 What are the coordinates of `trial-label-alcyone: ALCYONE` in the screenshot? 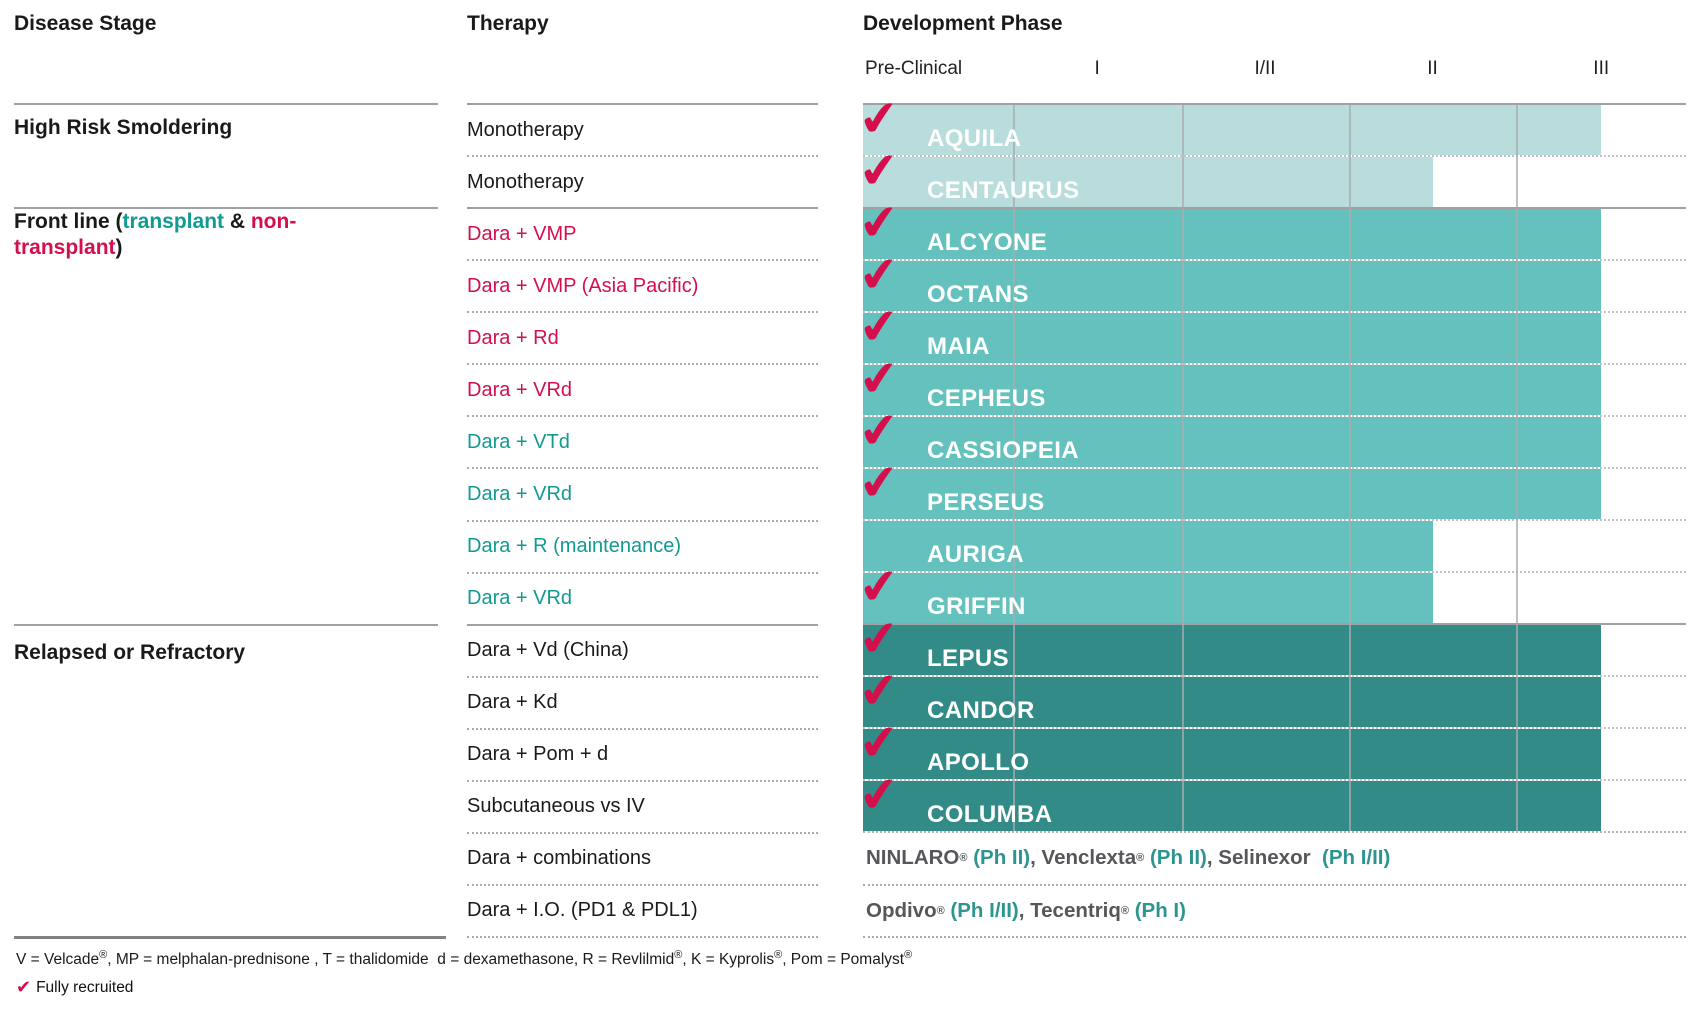 It's located at (987, 242).